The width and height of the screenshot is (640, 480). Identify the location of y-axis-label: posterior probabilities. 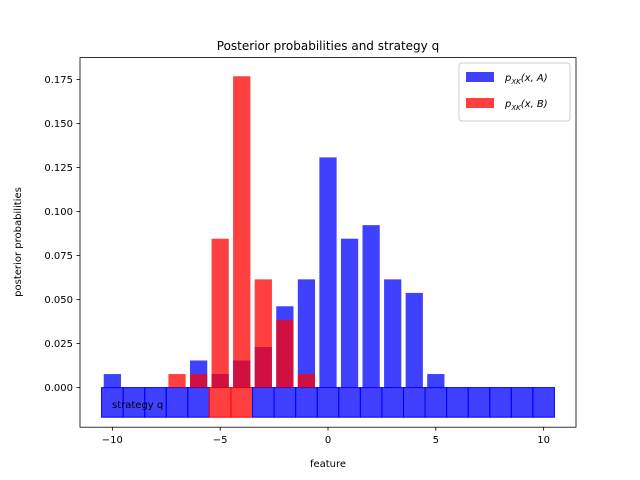
(18, 242).